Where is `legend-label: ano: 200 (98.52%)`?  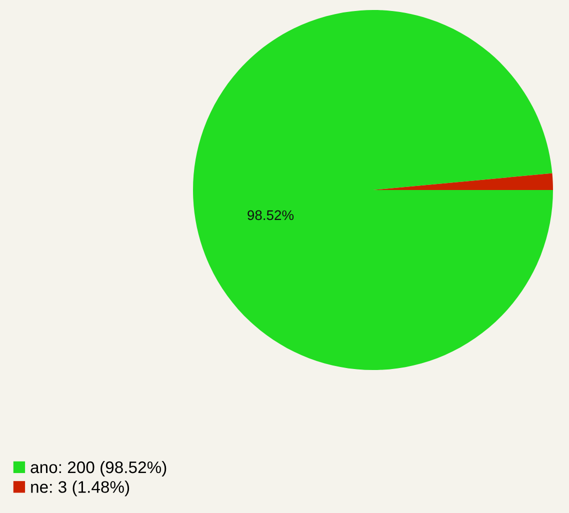
legend-label: ano: 200 (98.52%) is located at coordinates (98, 468).